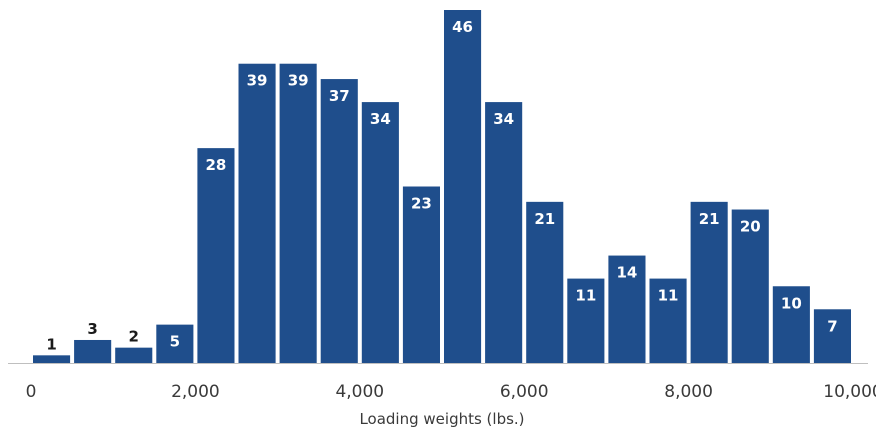 The height and width of the screenshot is (430, 876). Describe the element at coordinates (92, 329) in the screenshot. I see `bar-value-label: 3` at that location.